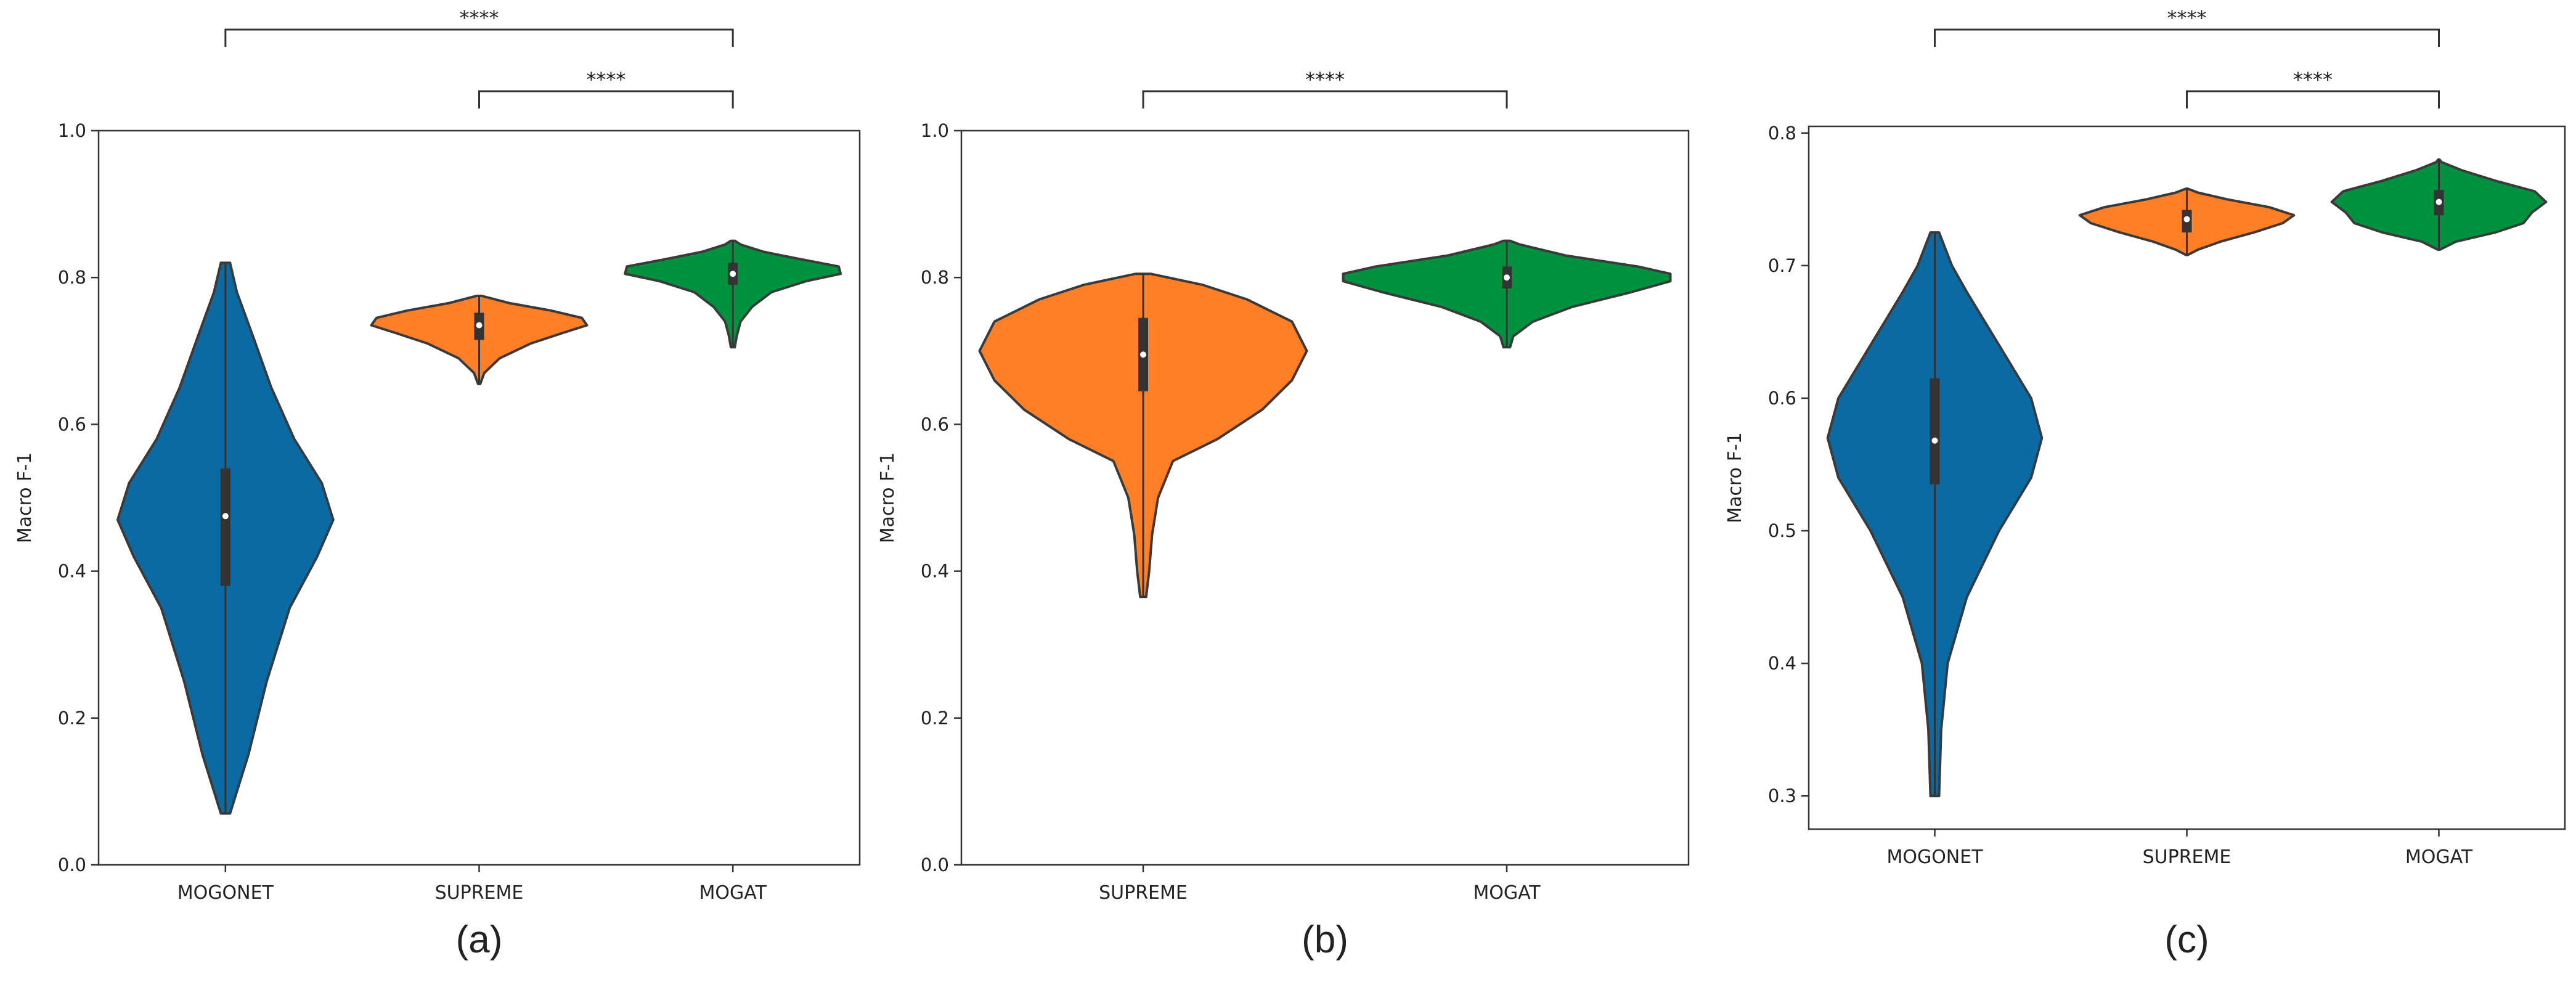 The image size is (2576, 990). I want to click on panel-label: (a), so click(480, 939).